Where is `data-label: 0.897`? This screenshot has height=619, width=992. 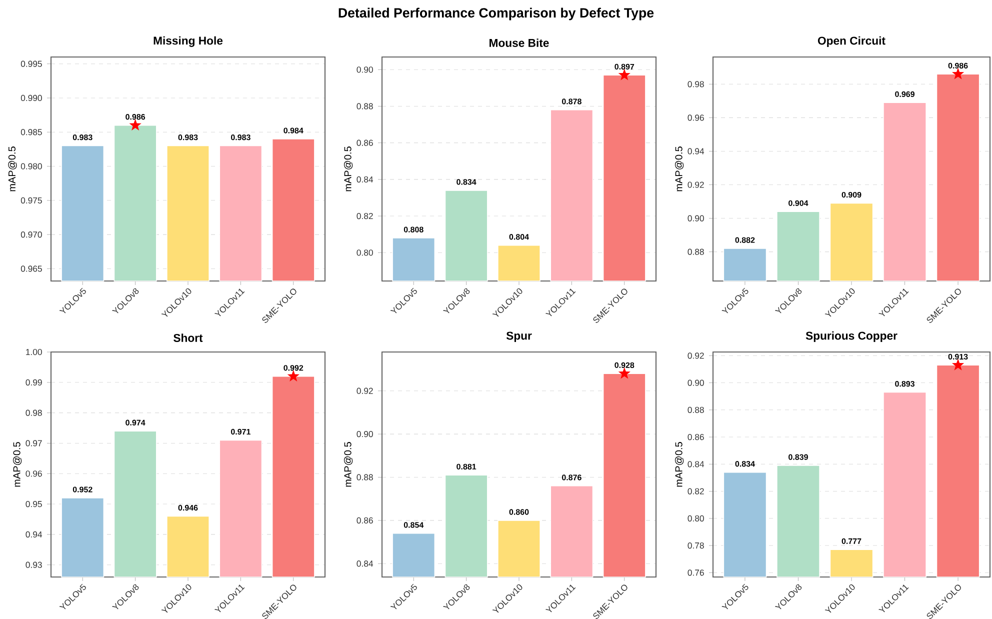 data-label: 0.897 is located at coordinates (624, 67).